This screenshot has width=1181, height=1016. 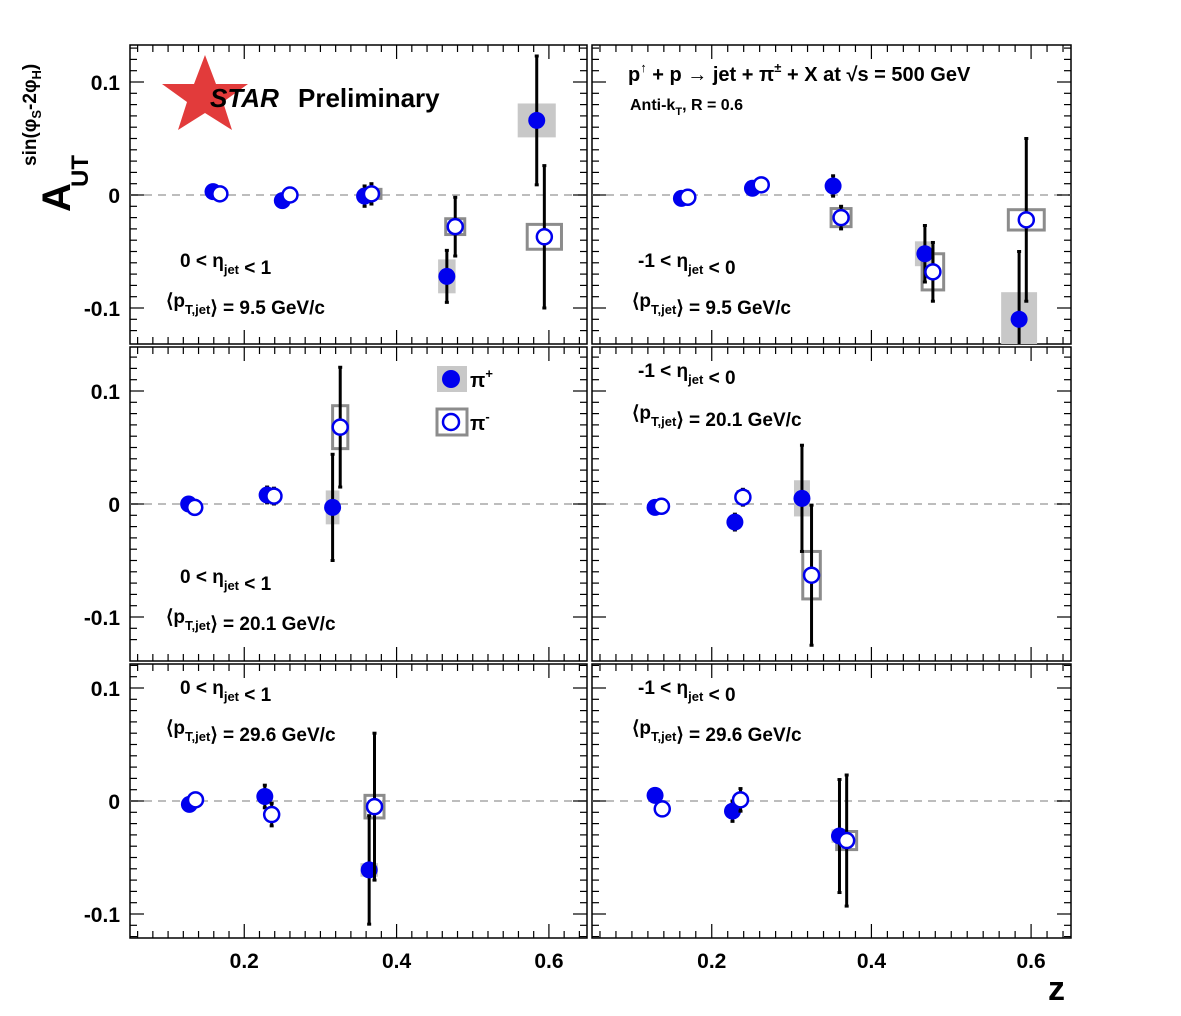 I want to click on legend-label-pi-minus: π-, so click(x=480, y=422).